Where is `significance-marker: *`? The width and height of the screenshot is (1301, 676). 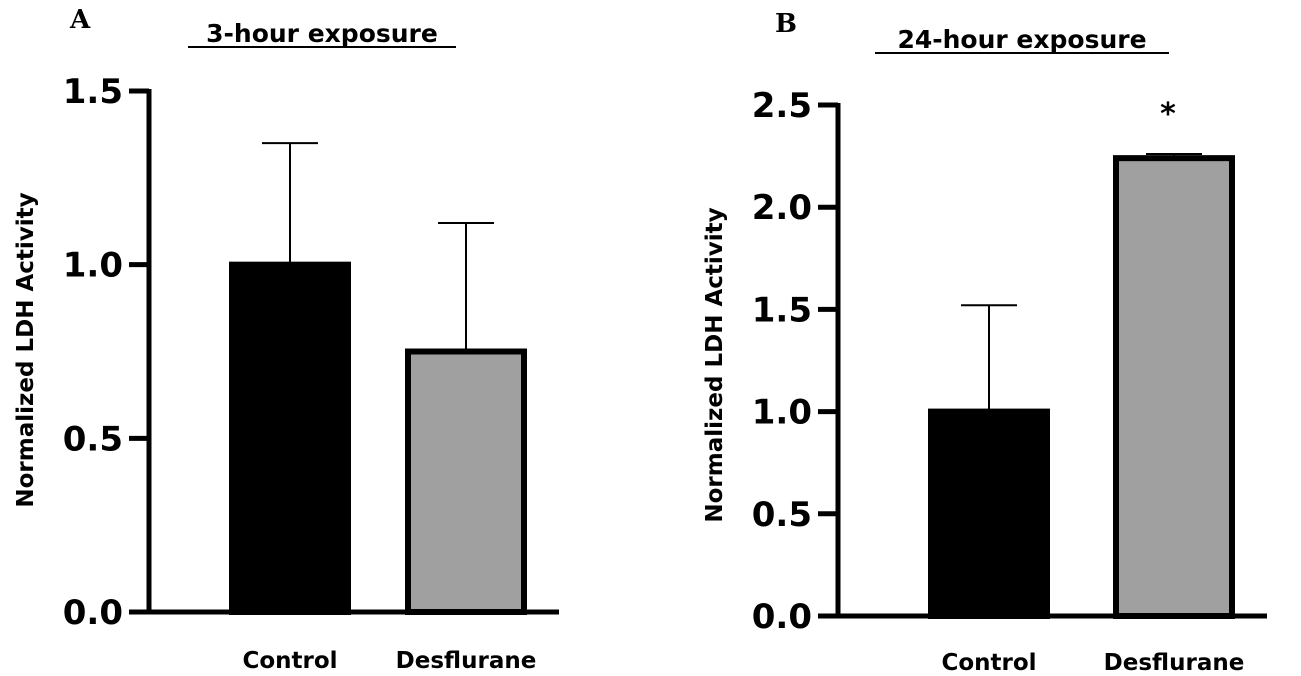 significance-marker: * is located at coordinates (1168, 114).